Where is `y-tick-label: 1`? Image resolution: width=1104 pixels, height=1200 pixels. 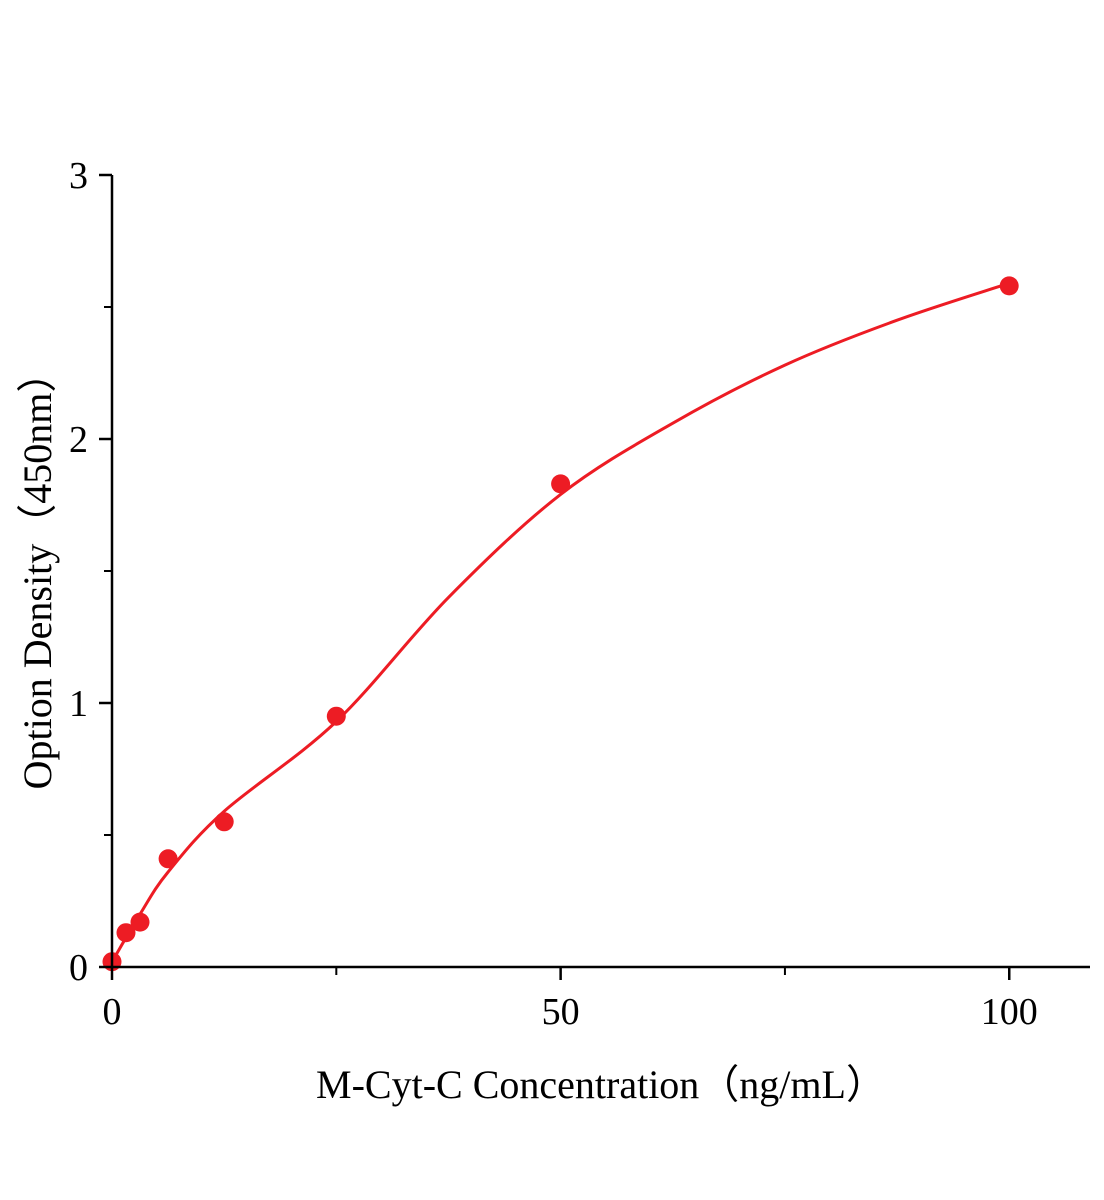
y-tick-label: 1 is located at coordinates (78, 704).